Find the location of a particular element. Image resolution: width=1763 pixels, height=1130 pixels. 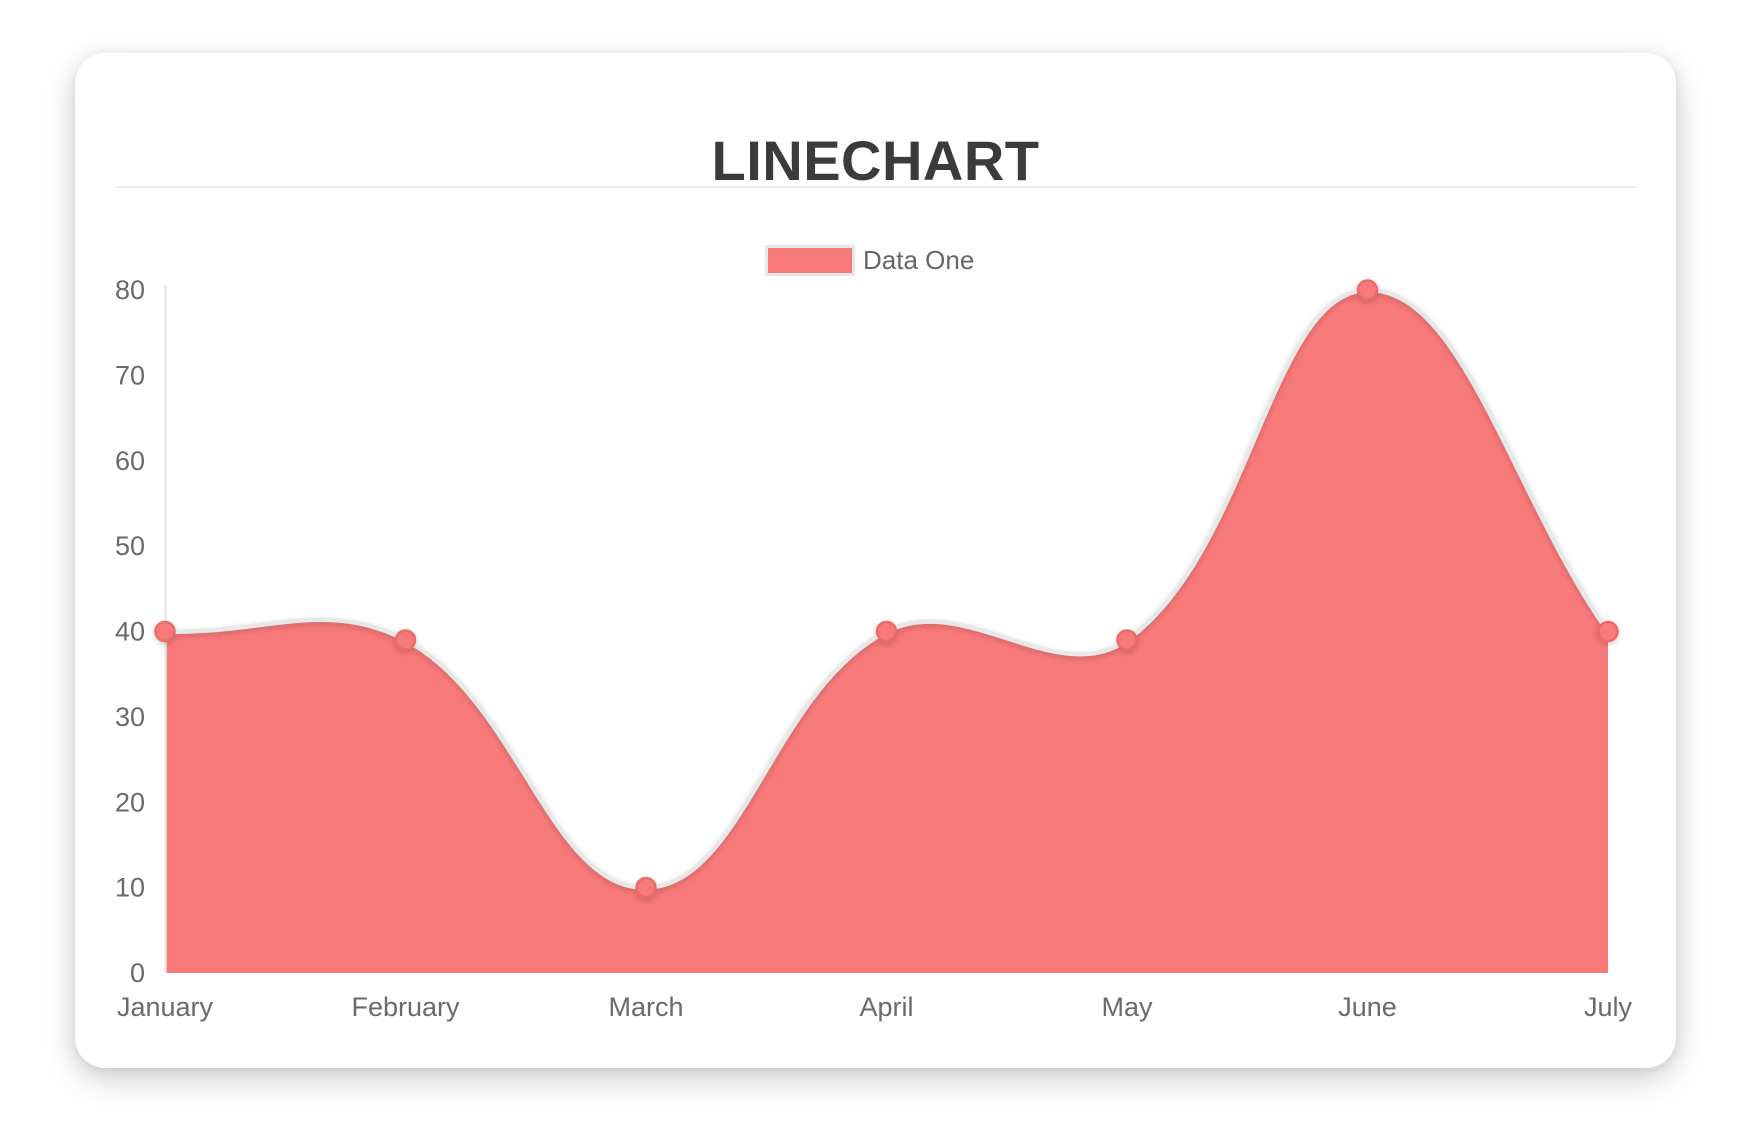

data-point-may is located at coordinates (1127, 640).